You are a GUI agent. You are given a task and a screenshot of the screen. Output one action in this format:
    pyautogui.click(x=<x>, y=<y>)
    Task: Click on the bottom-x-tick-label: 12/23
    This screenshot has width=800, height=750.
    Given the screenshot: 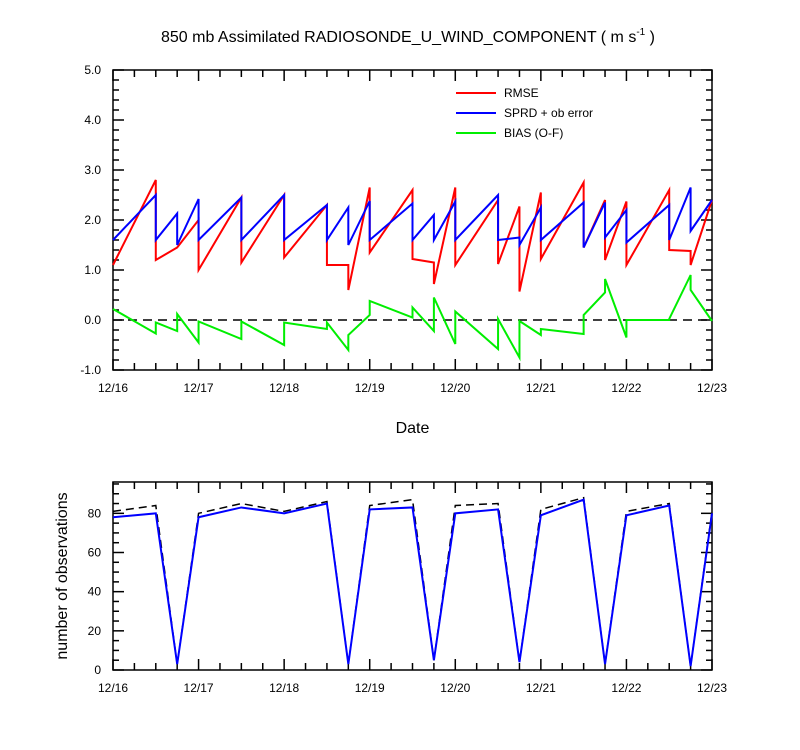 What is the action you would take?
    pyautogui.click(x=712, y=688)
    